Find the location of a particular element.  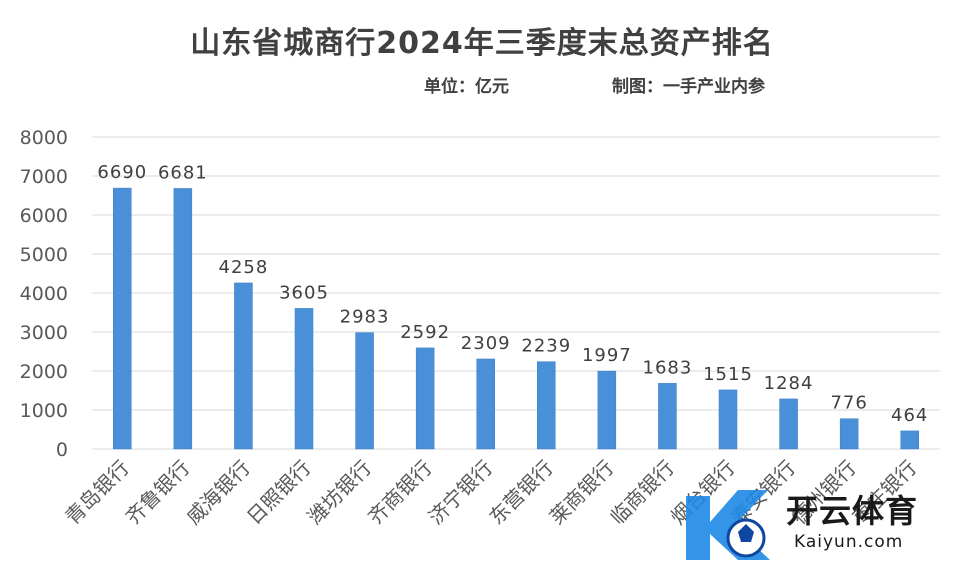

data-label: 4258 is located at coordinates (244, 267).